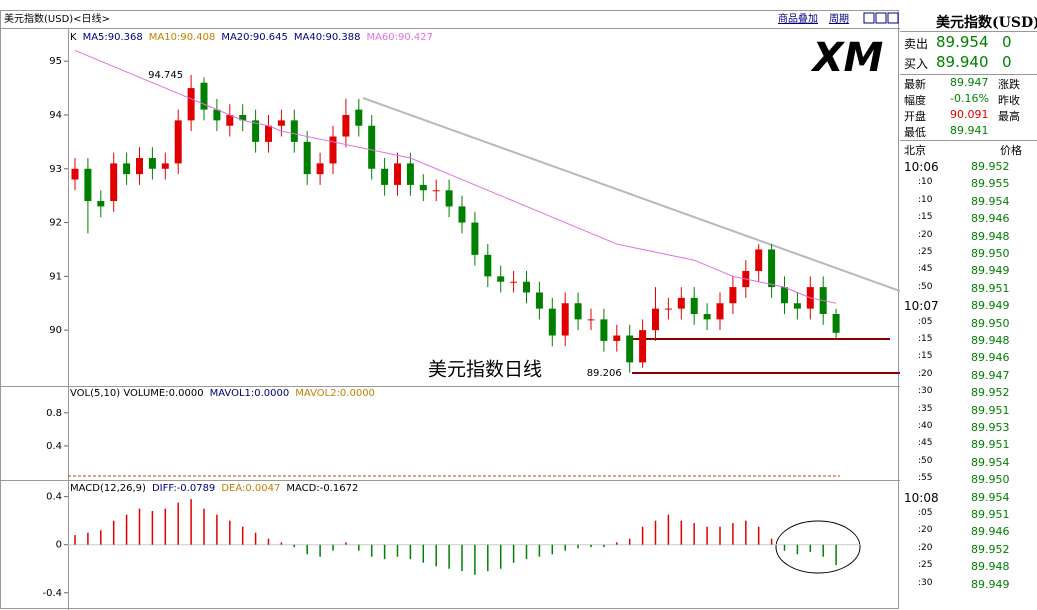 The height and width of the screenshot is (610, 1037). What do you see at coordinates (183, 488) in the screenshot?
I see `legend-entry: DIFF:-0.0789` at bounding box center [183, 488].